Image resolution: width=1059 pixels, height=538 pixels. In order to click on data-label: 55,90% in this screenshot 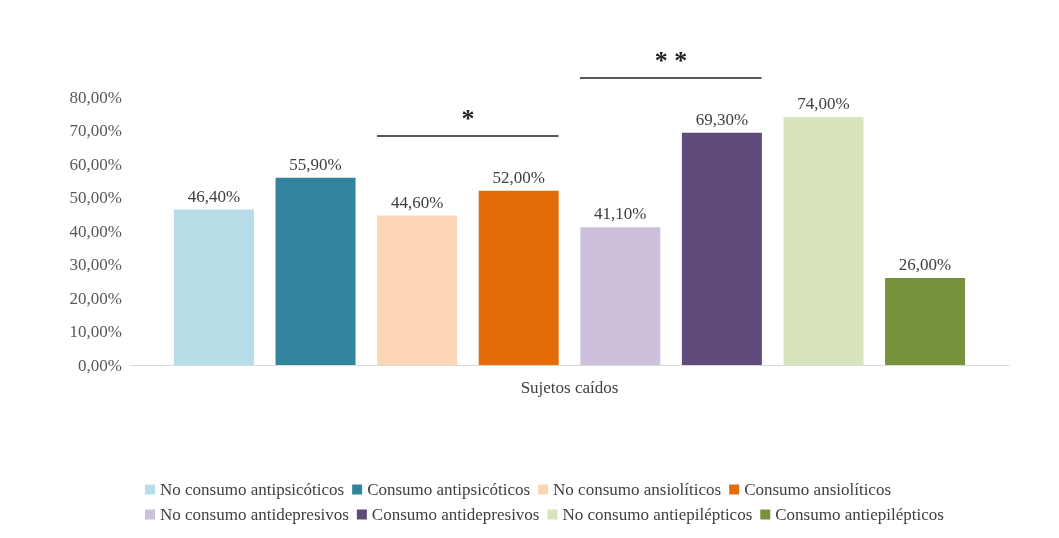, I will do `click(315, 164)`.